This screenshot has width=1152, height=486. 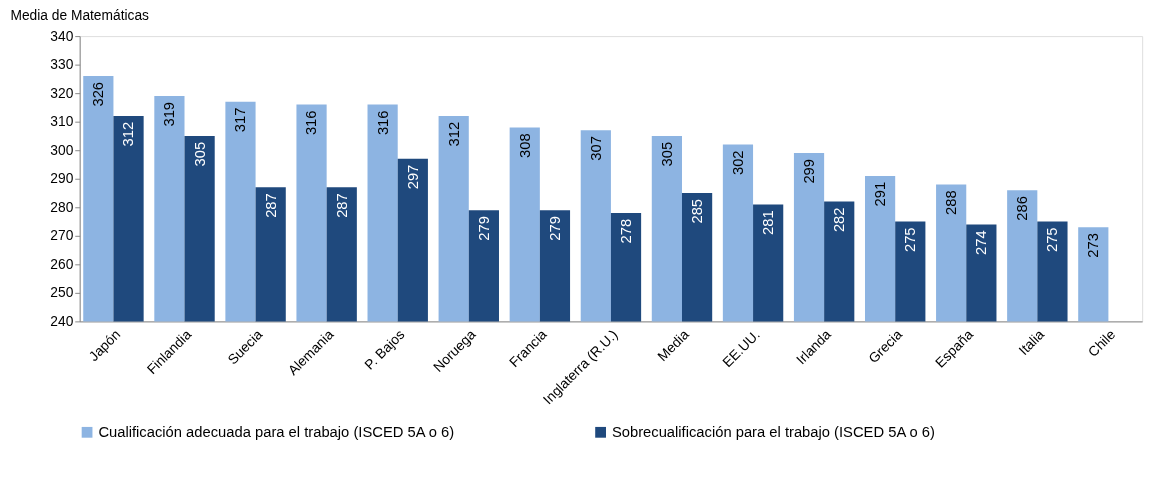 What do you see at coordinates (62, 179) in the screenshot?
I see `y-tick-label: 290` at bounding box center [62, 179].